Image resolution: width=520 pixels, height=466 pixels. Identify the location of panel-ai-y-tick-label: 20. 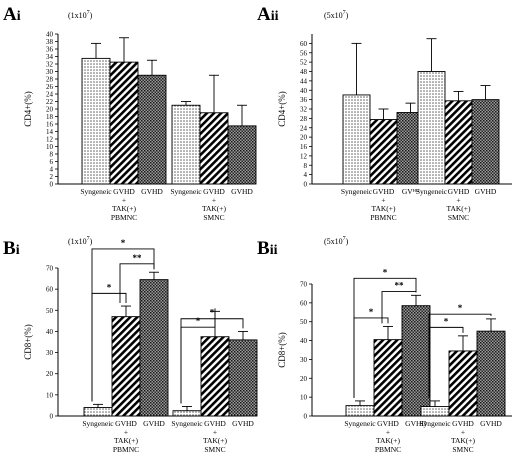
(50, 110).